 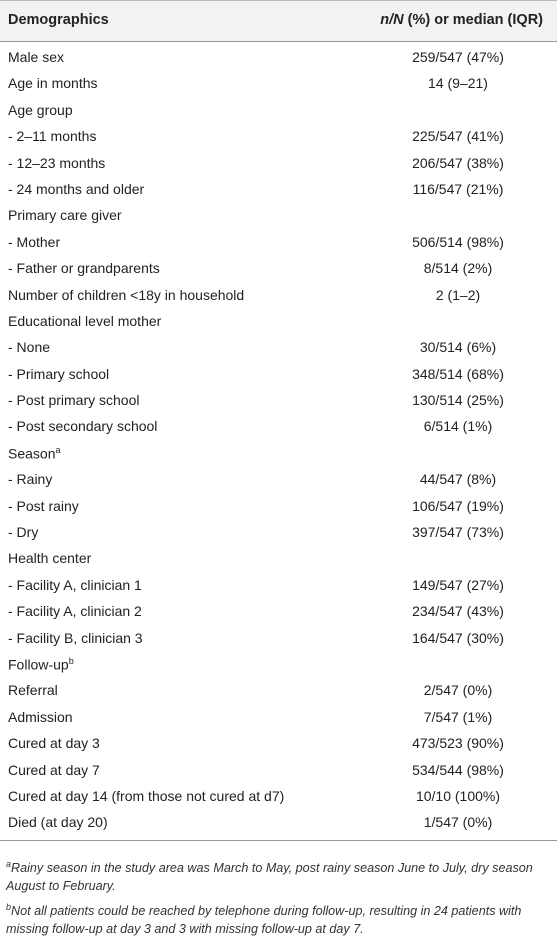 I want to click on table-row: - Post secondary school 6/514 (1%), so click(x=278, y=426).